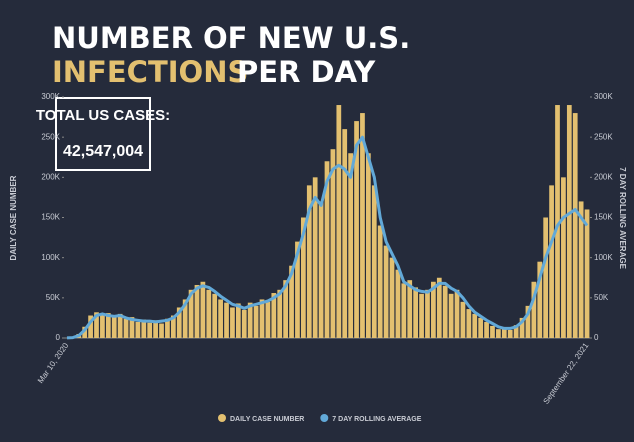  I want to click on y2-tick-label: 50K, so click(601, 297).